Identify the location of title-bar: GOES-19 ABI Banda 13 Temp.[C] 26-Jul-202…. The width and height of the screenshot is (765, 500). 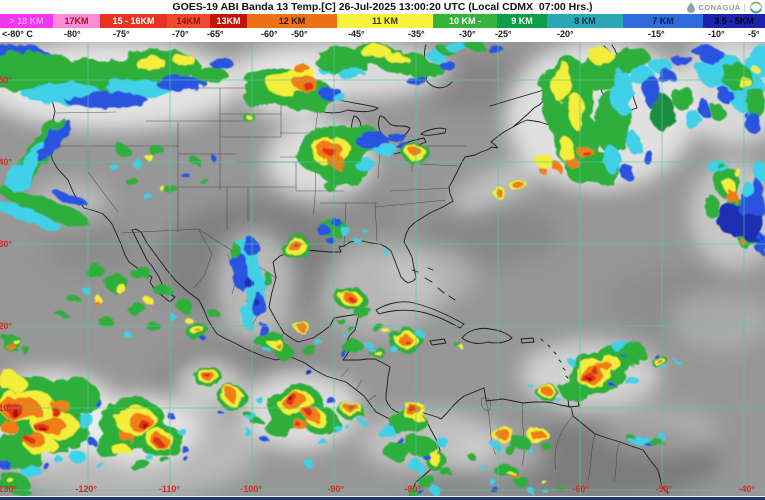
(382, 7).